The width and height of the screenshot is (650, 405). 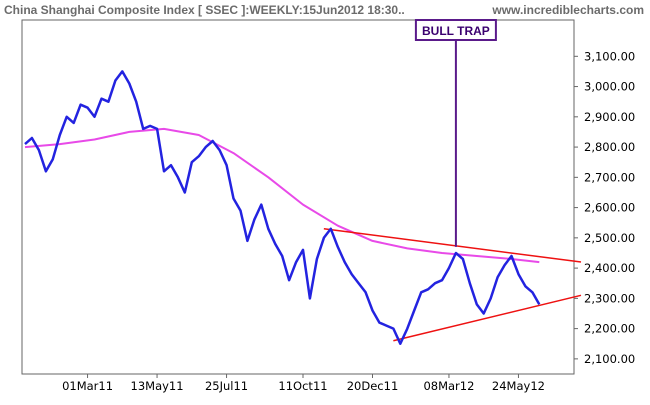 I want to click on y-tick-label: 2,200.00, so click(x=609, y=329).